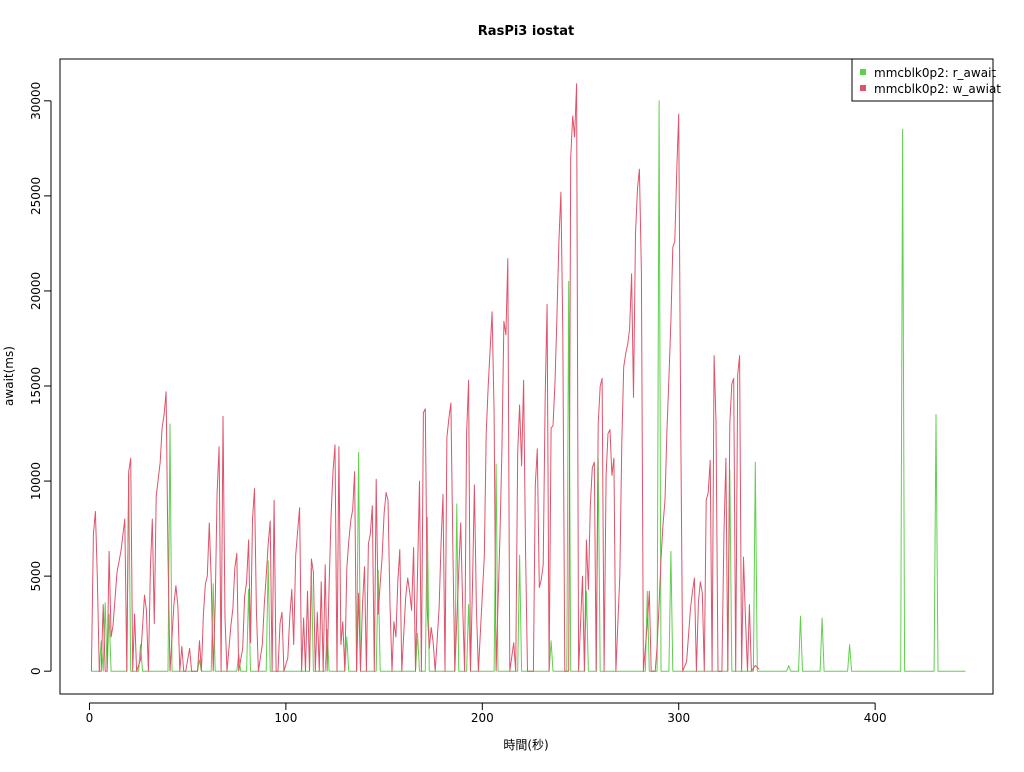 This screenshot has width=1024, height=772. What do you see at coordinates (90, 718) in the screenshot?
I see `x-tick-label: 0` at bounding box center [90, 718].